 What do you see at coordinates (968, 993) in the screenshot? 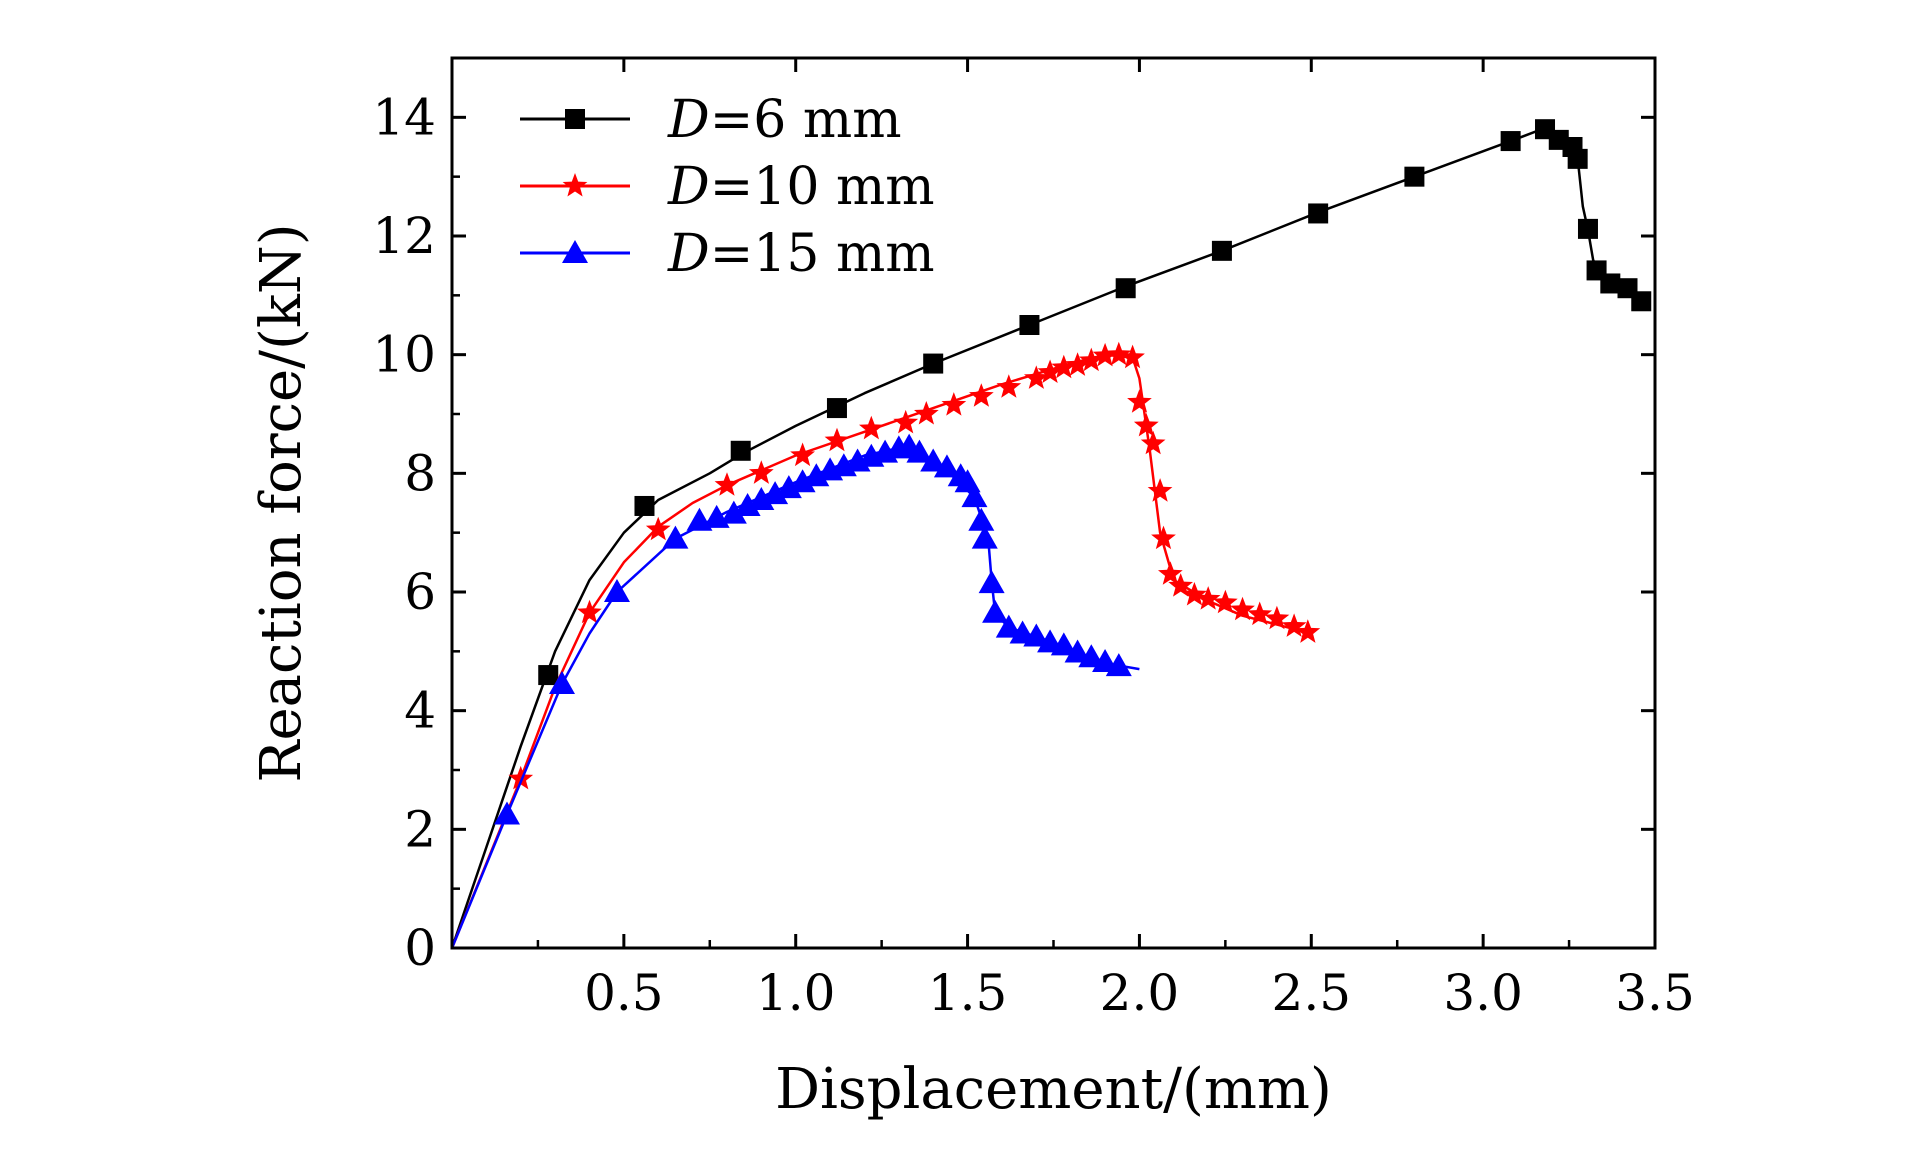
I see `x-tick-label: 1.5` at bounding box center [968, 993].